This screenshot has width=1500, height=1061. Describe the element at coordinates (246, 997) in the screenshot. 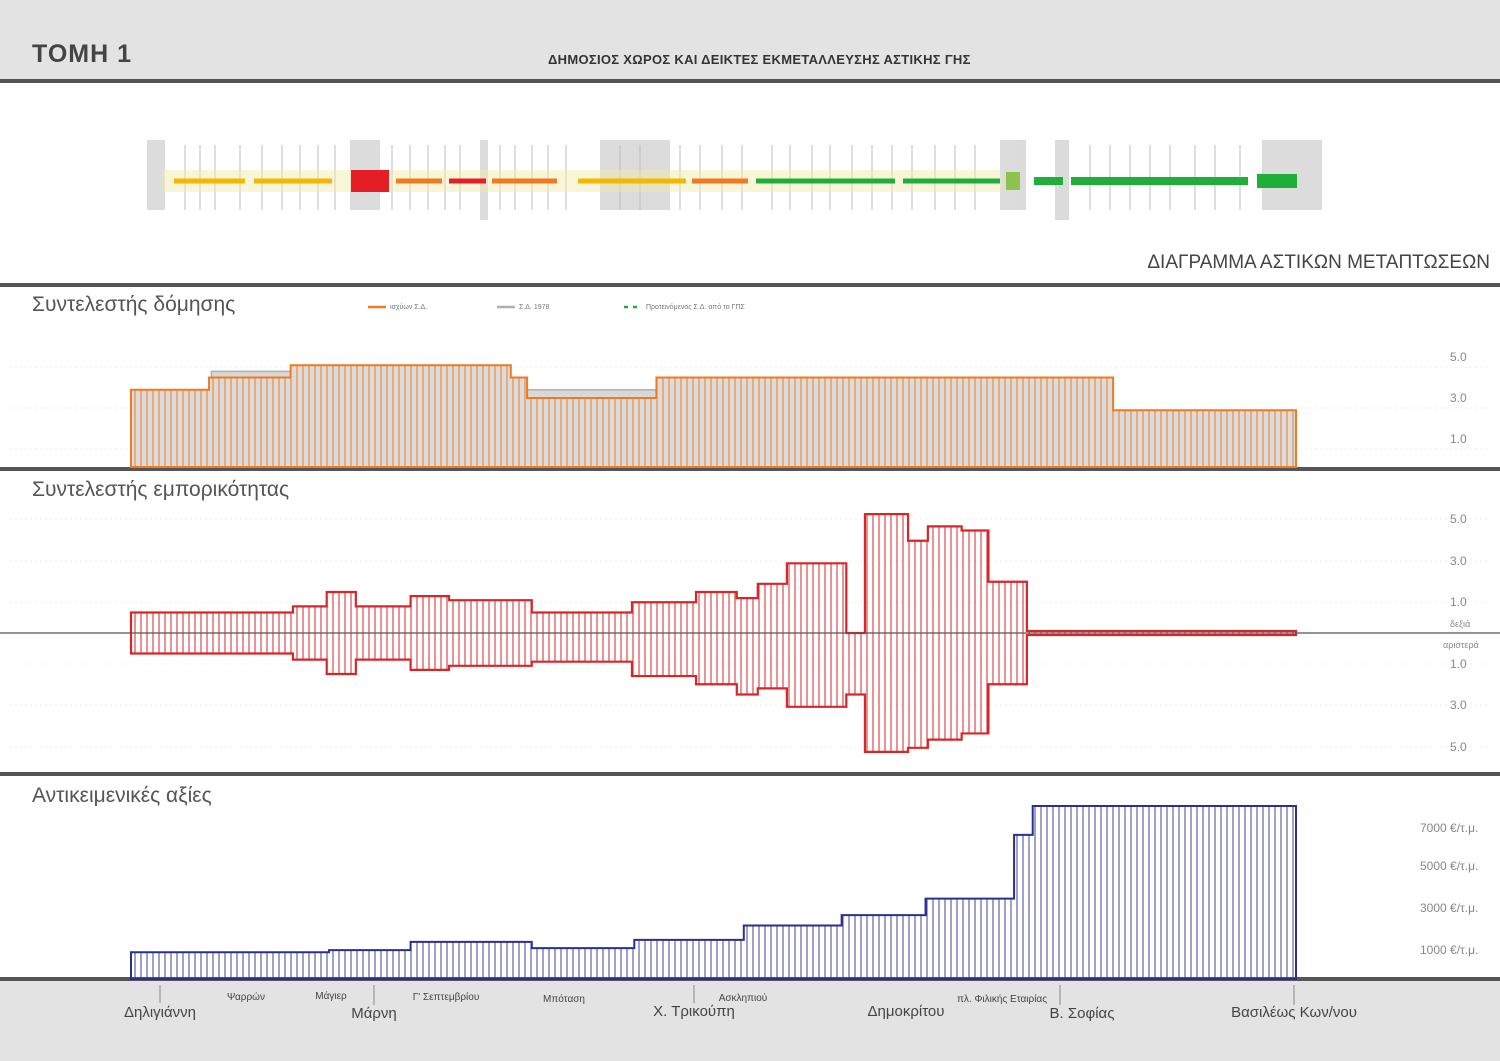

I see `street-label: Ψαρρών` at that location.